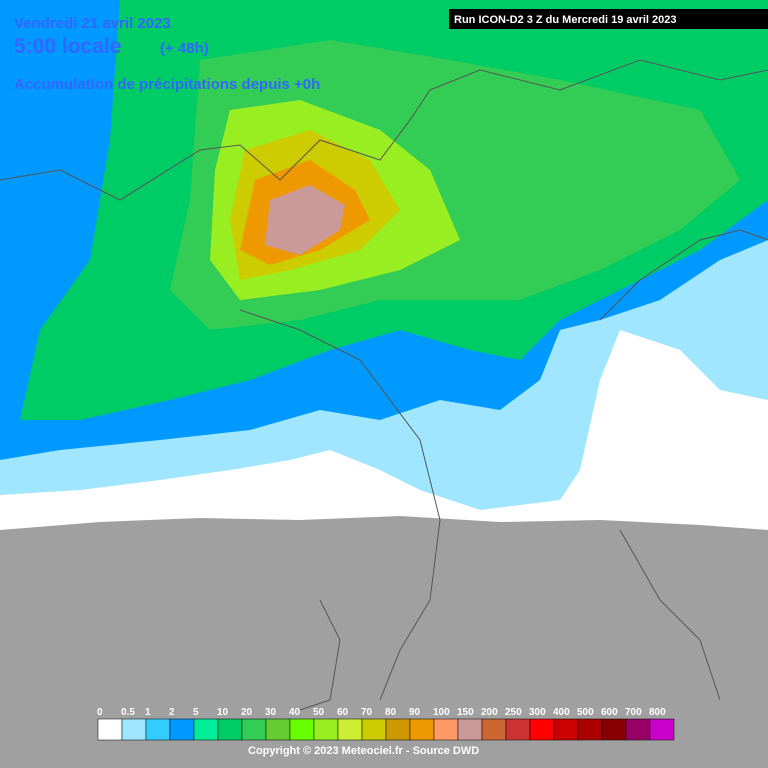 The width and height of the screenshot is (768, 768). Describe the element at coordinates (657, 712) in the screenshot. I see `legend-label: 800` at that location.